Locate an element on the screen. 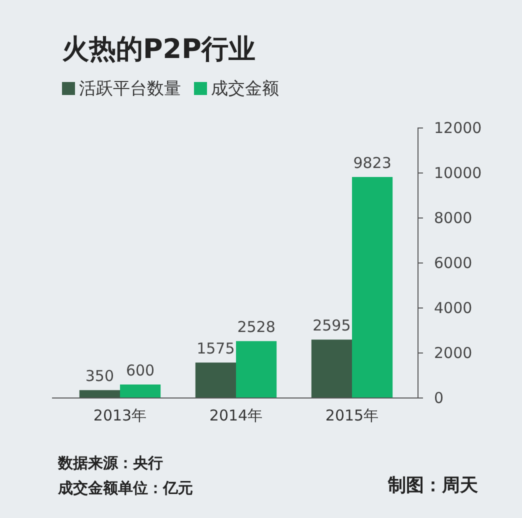  y-tick-label: 8000 is located at coordinates (453, 217).